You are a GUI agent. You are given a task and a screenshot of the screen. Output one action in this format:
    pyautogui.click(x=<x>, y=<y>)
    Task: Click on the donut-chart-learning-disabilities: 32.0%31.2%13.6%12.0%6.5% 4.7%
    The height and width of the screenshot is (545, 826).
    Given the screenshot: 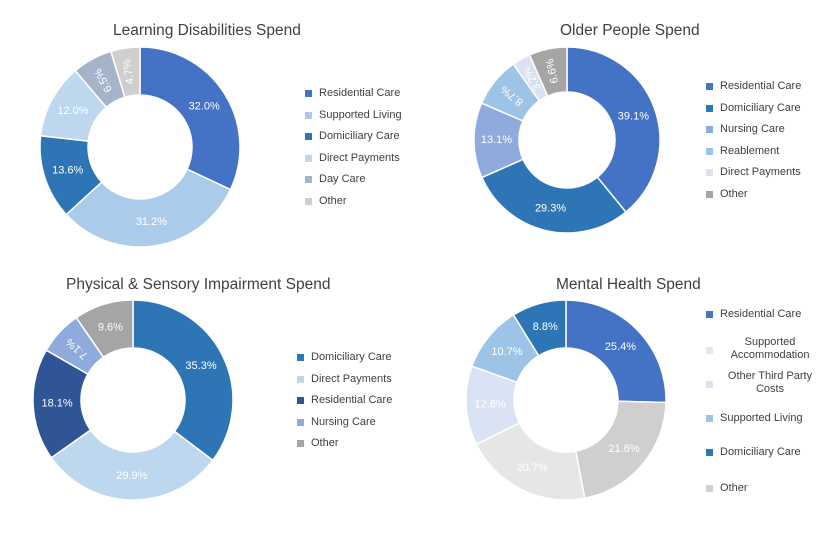 What is the action you would take?
    pyautogui.click(x=140, y=147)
    